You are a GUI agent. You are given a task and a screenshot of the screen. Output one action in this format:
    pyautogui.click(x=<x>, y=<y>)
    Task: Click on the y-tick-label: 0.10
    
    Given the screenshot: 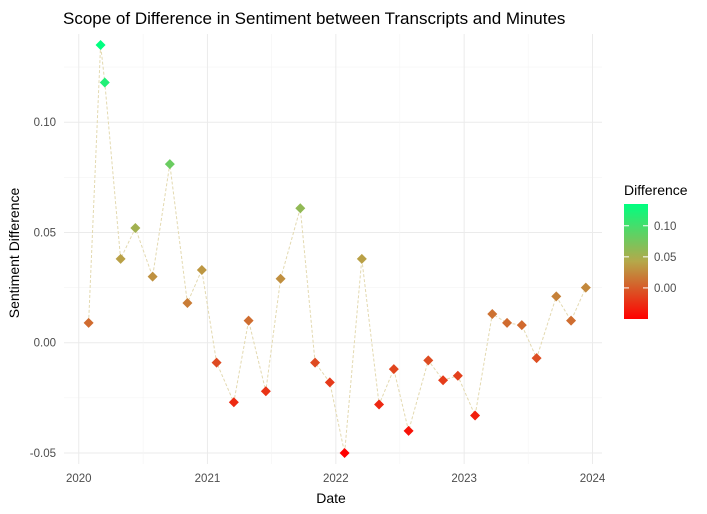 What is the action you would take?
    pyautogui.click(x=45, y=123)
    